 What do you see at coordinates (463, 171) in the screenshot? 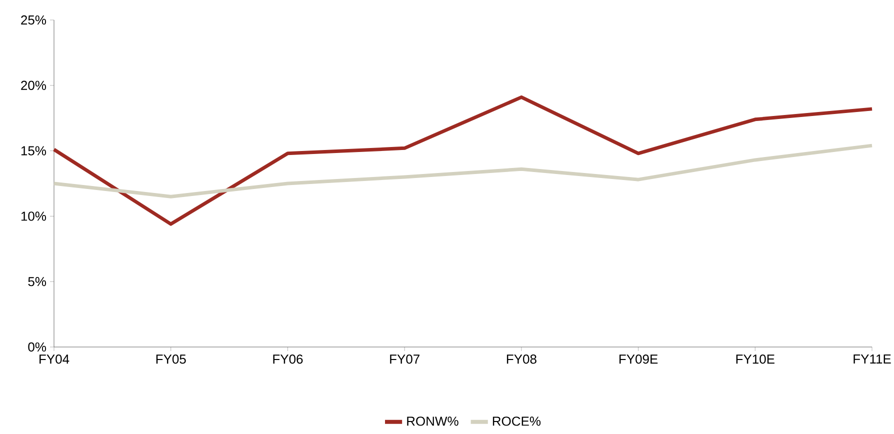
I see `line-series` at bounding box center [463, 171].